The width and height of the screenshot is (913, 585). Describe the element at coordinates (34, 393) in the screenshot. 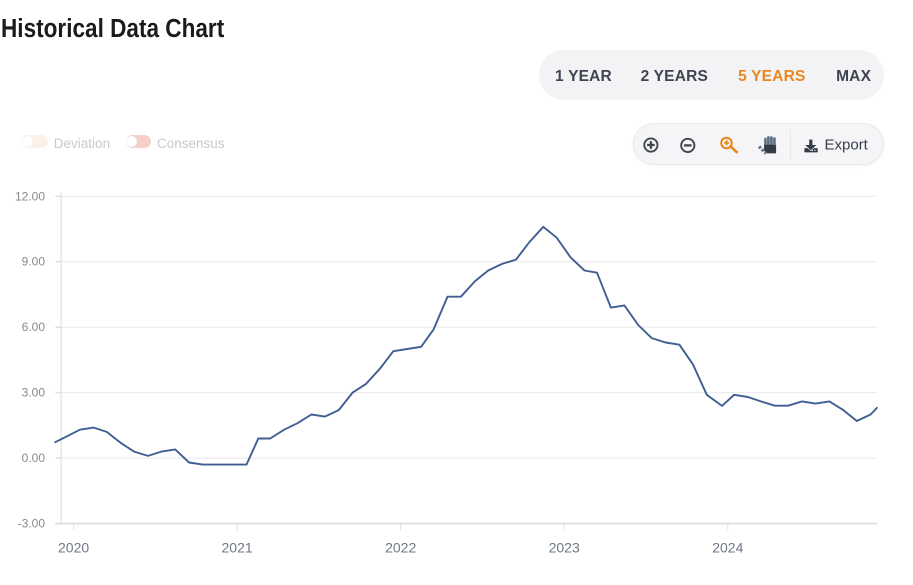

I see `svg-text: 3.00` at that location.